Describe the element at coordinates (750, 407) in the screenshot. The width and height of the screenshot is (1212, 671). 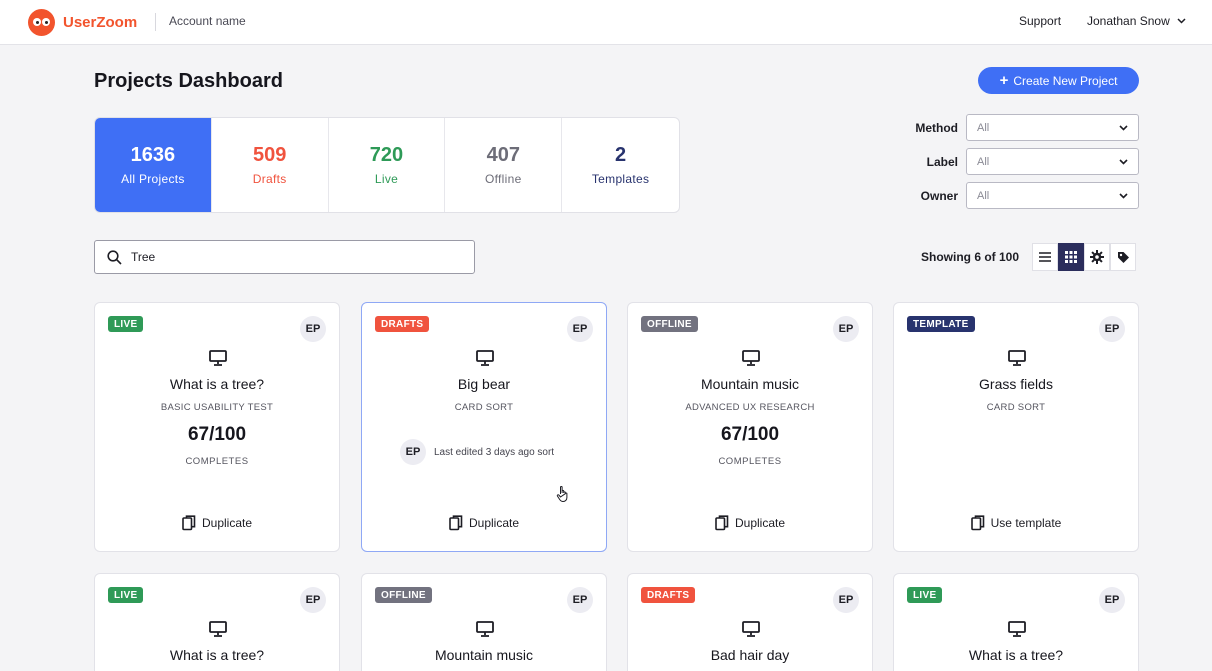
I see `project-method: ADVANCED UX RESEARCH` at that location.